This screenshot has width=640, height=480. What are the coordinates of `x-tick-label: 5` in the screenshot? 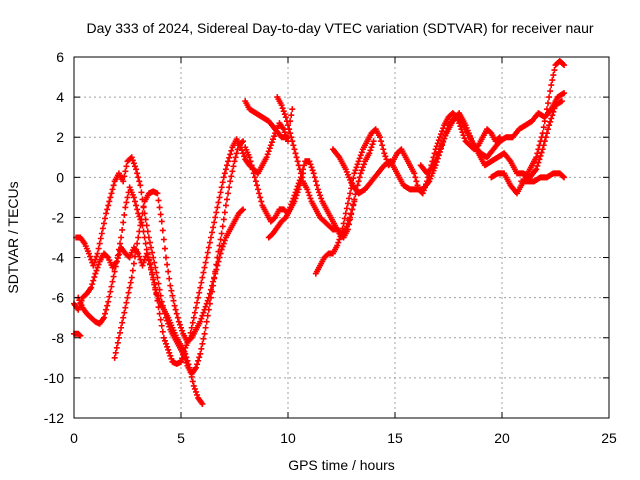 It's located at (181, 438).